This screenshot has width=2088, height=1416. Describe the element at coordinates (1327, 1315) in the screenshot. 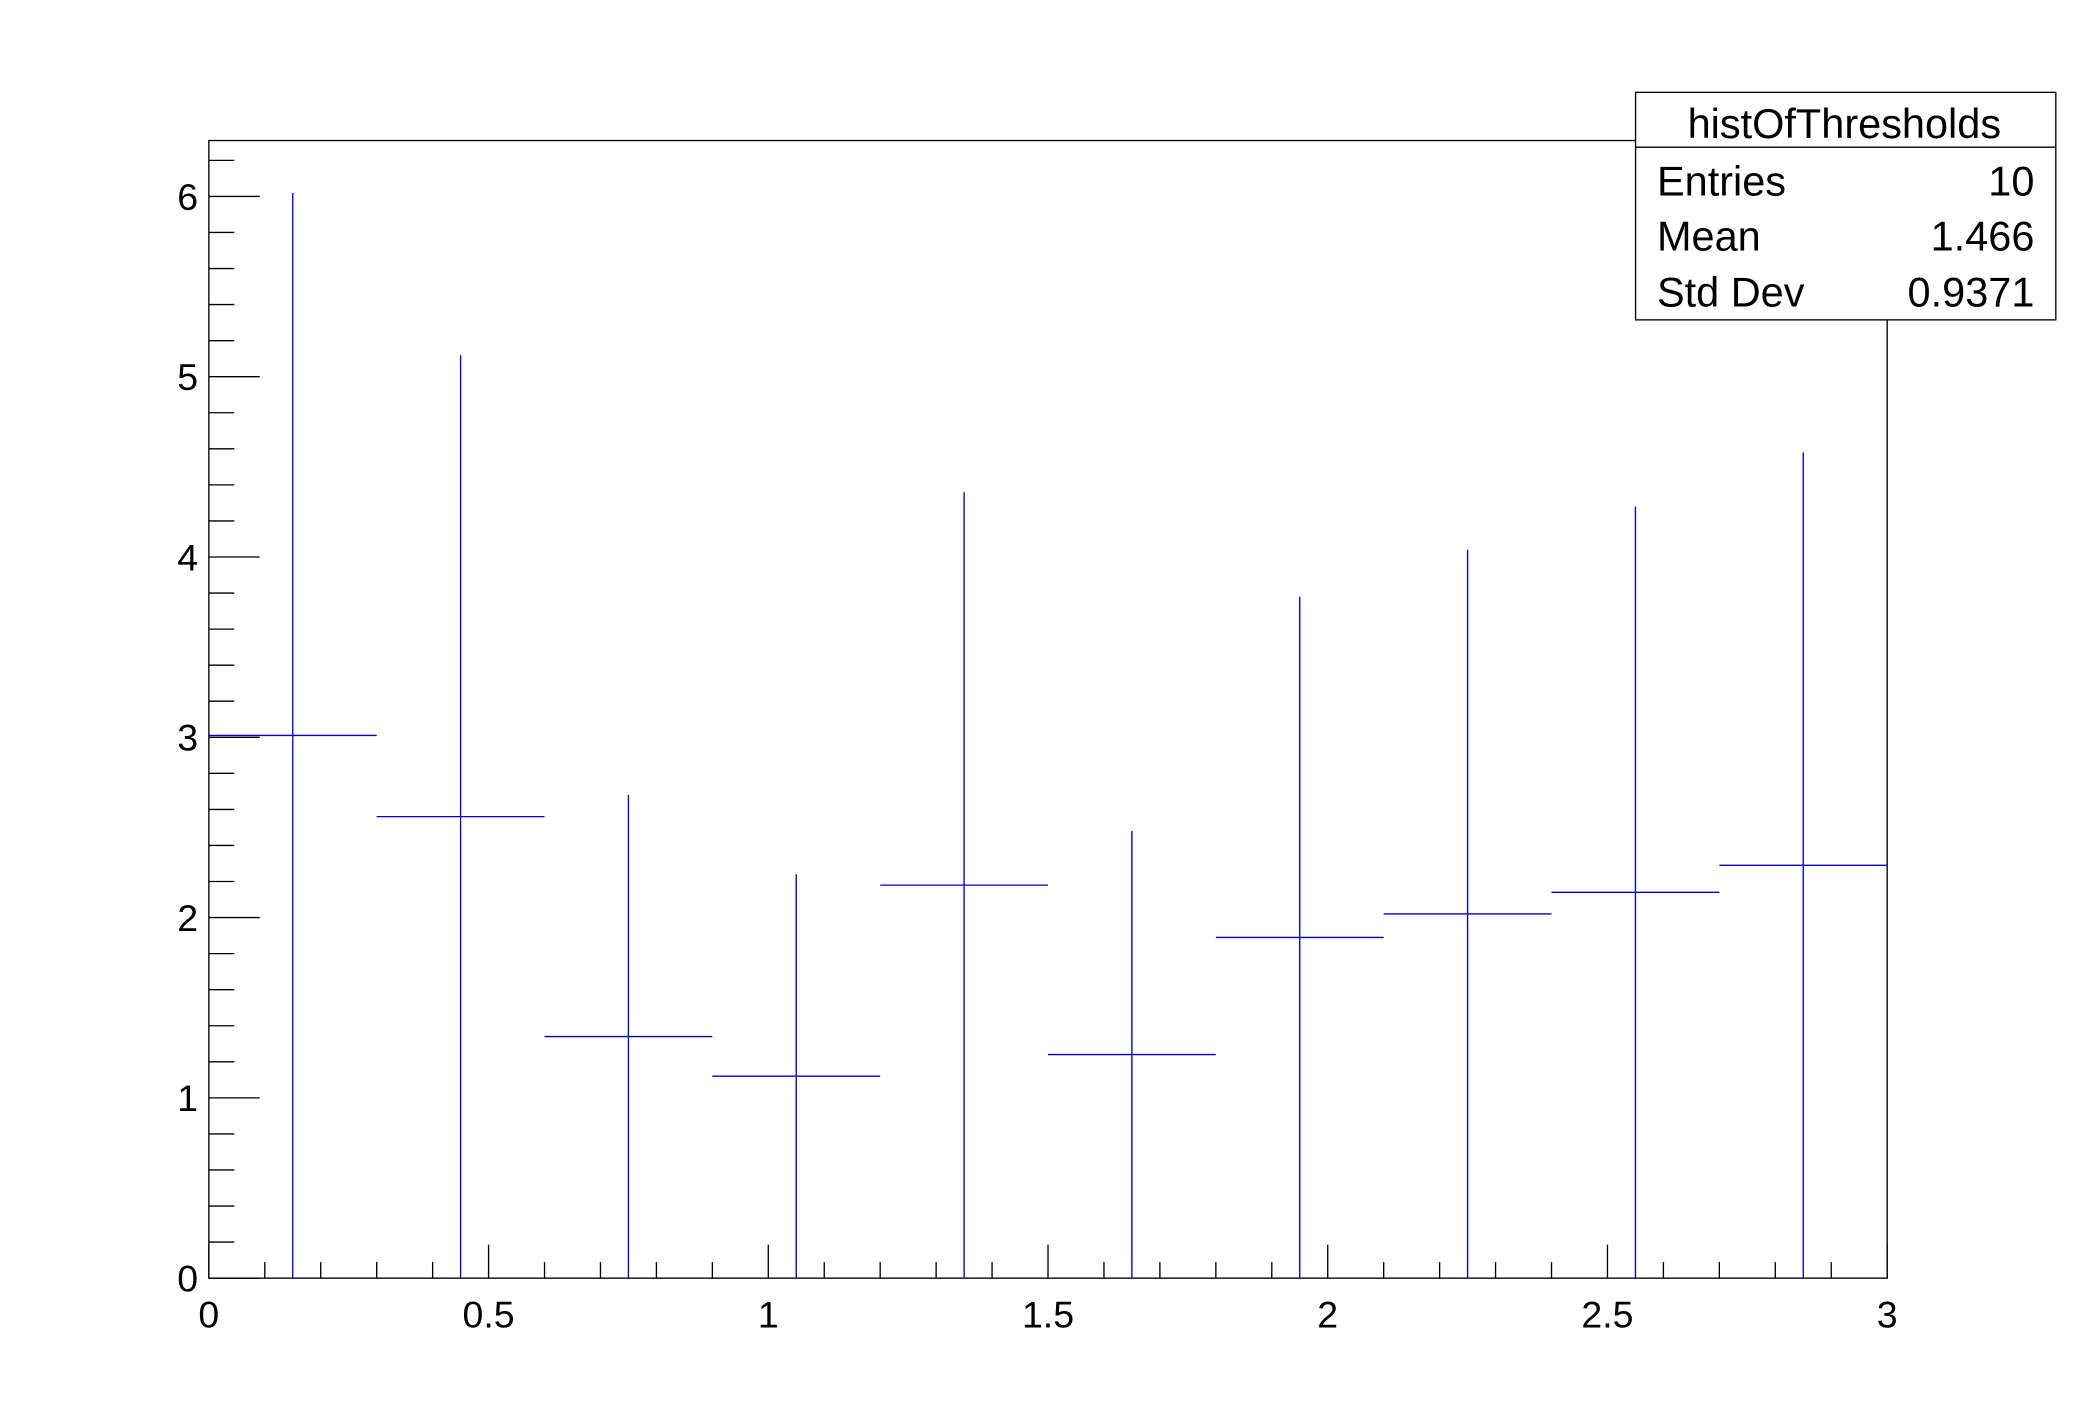

I see `x-tick-label: 2` at that location.